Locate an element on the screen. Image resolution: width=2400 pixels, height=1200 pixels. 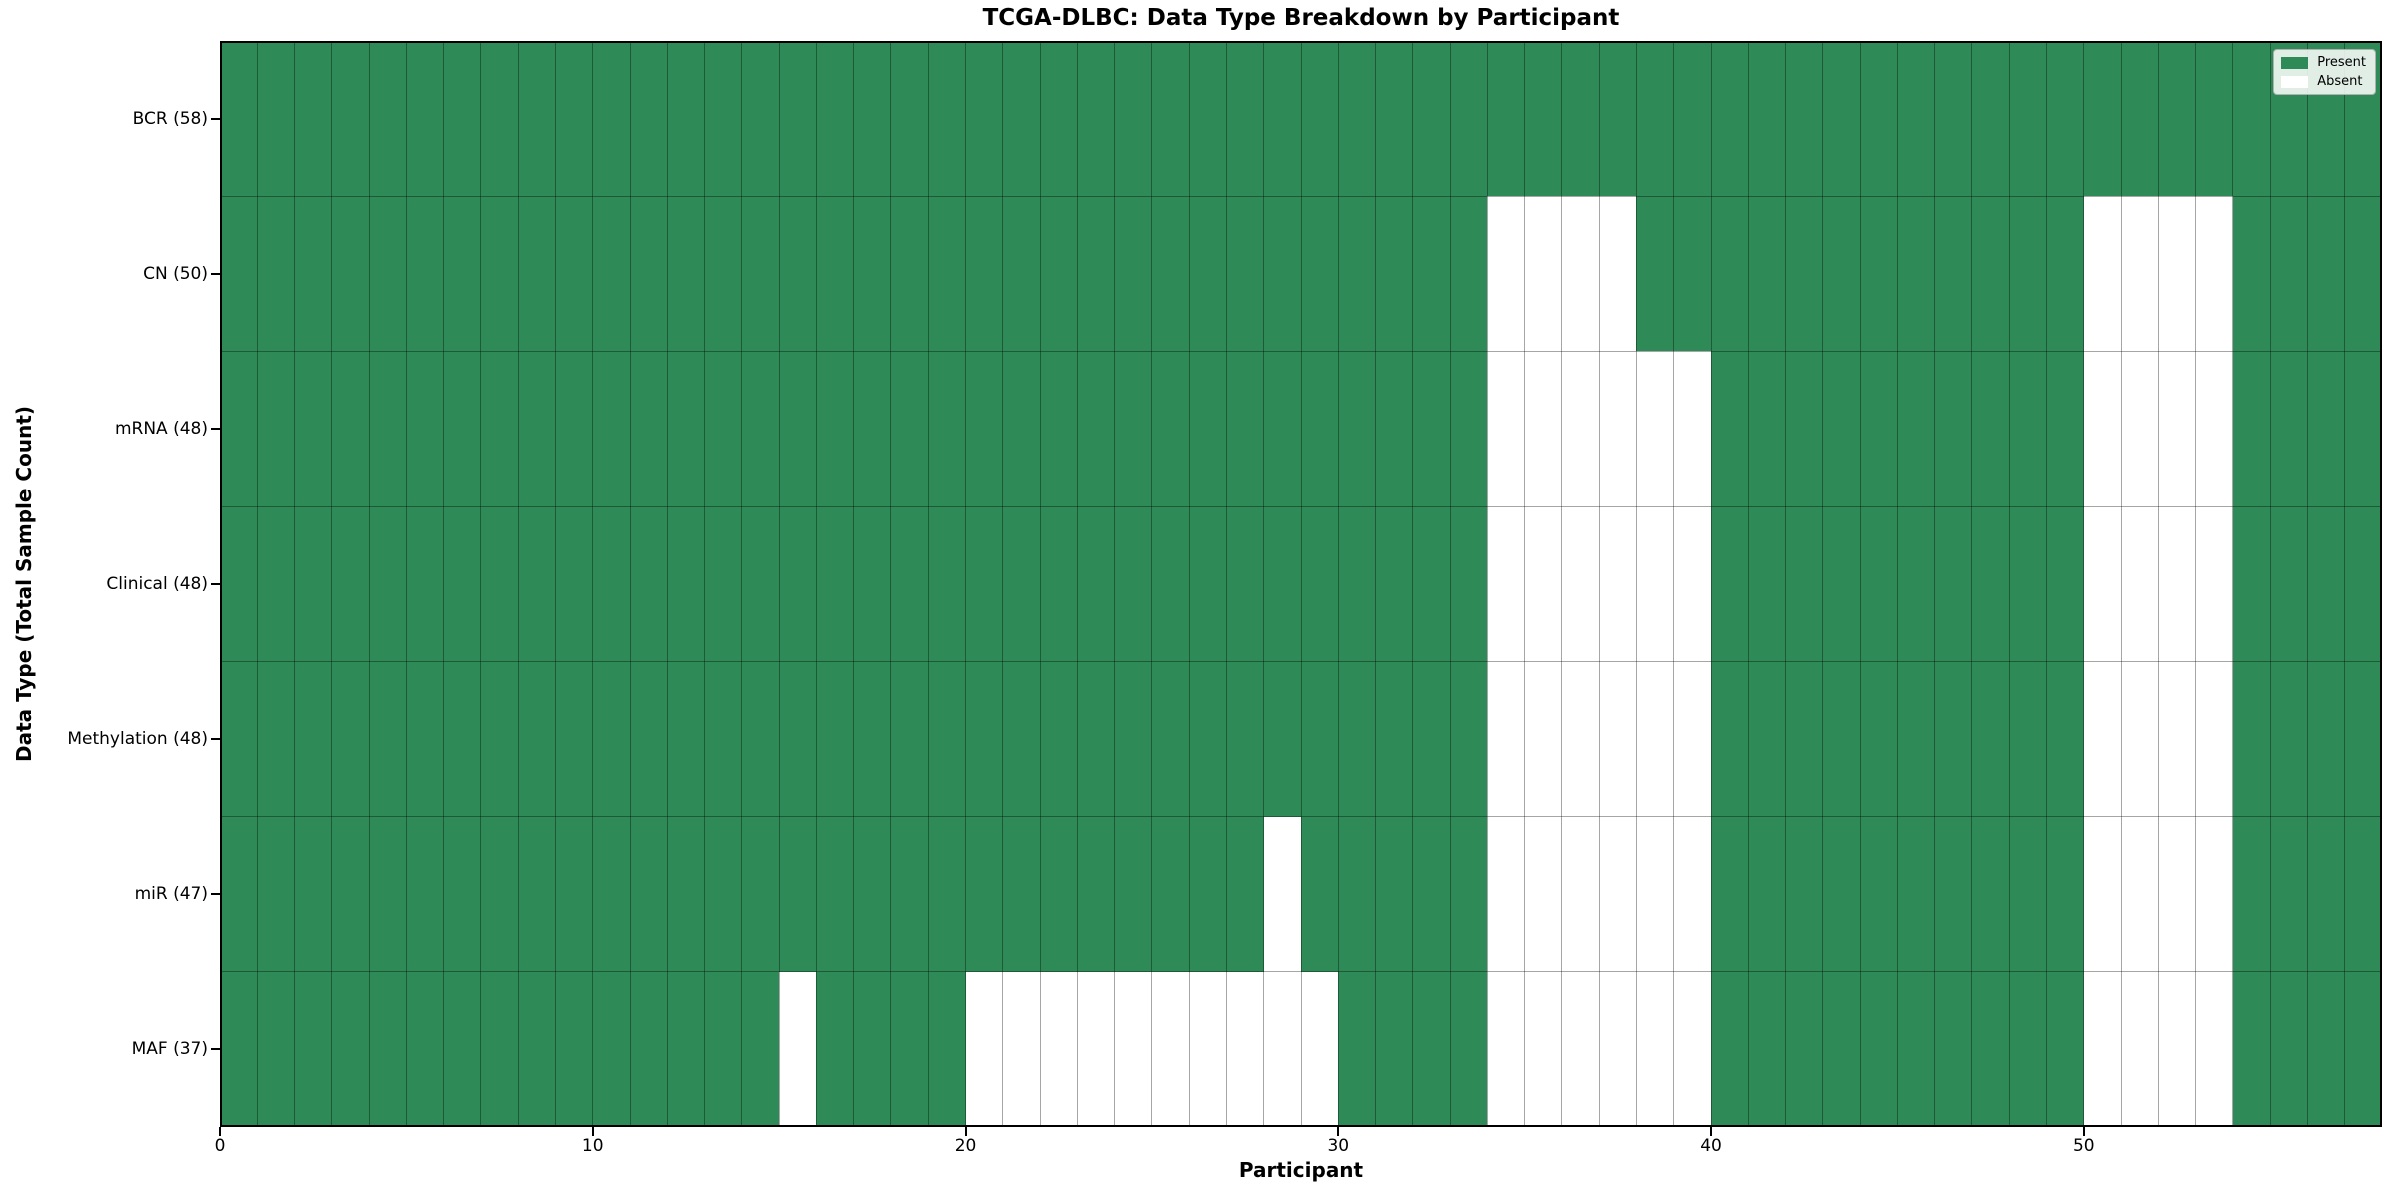
x-tick-label: 0 is located at coordinates (220, 1146).